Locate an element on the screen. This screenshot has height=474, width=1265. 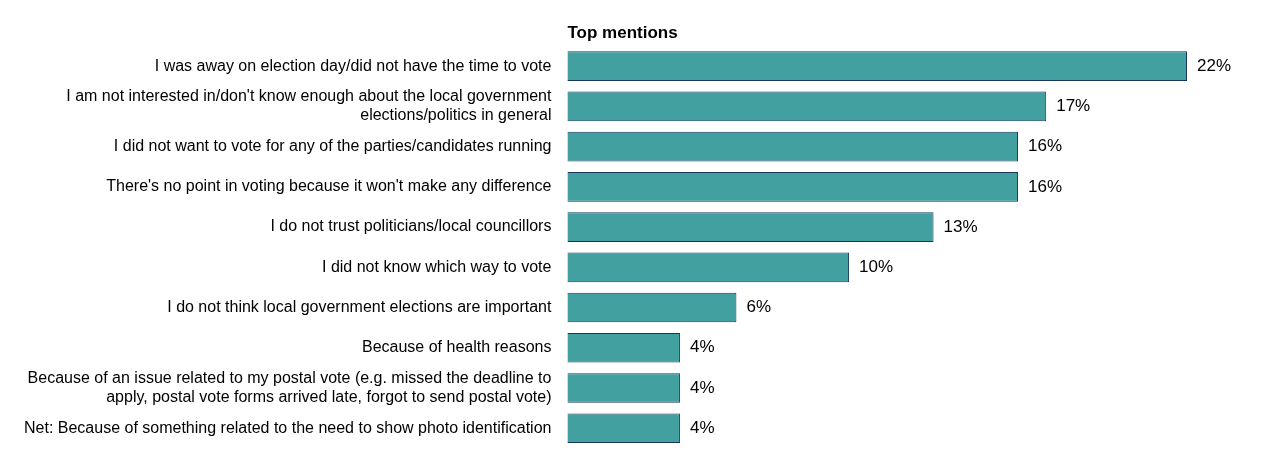
chart-subtitle: Top mentions is located at coordinates (622, 32).